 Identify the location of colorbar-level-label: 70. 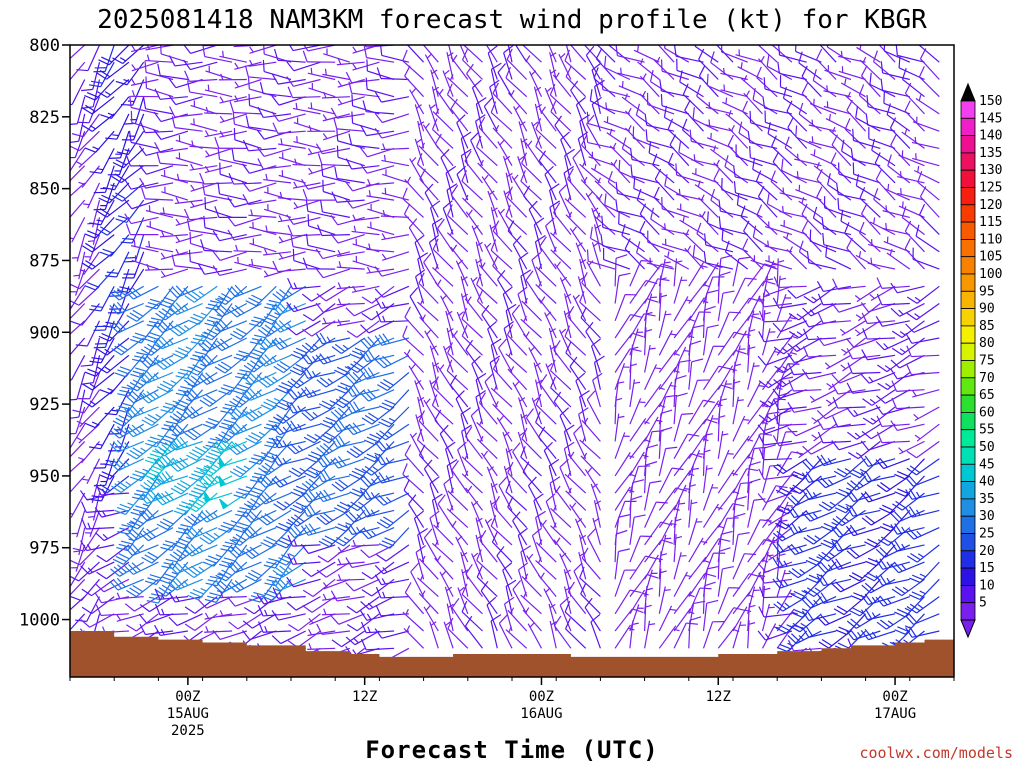
(987, 378).